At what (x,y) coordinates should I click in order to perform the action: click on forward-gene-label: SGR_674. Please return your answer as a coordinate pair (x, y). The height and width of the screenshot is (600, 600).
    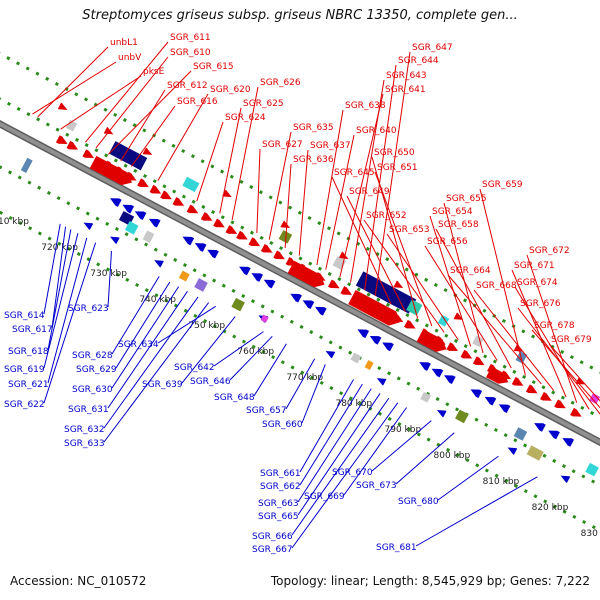
    Looking at the image, I should click on (537, 283).